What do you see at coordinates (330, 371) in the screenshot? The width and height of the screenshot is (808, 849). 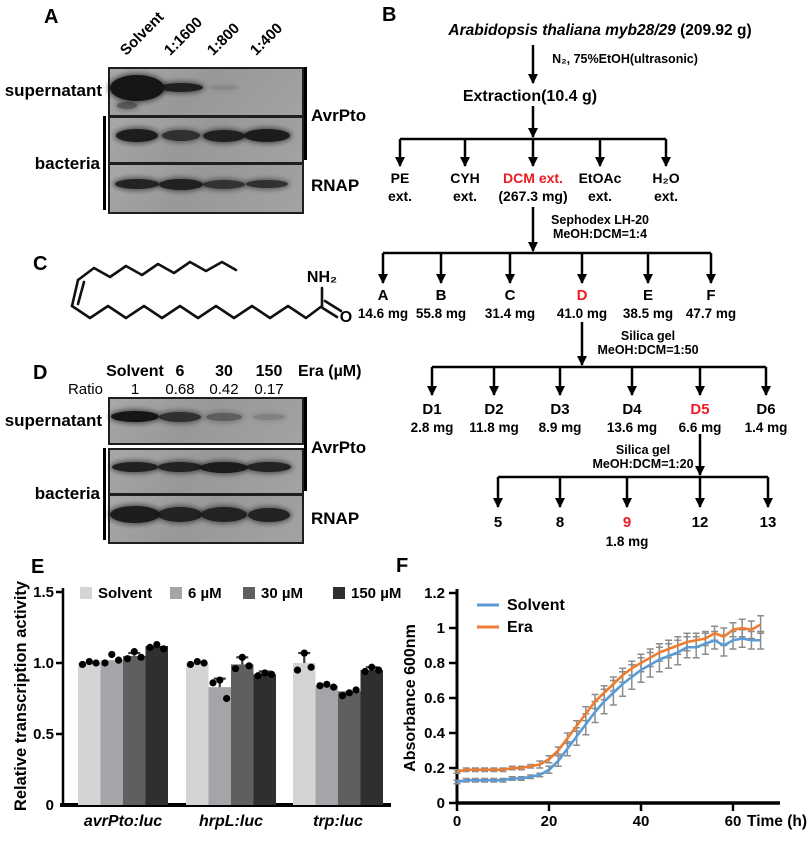 I see `d-header-unit: Era (µM)` at bounding box center [330, 371].